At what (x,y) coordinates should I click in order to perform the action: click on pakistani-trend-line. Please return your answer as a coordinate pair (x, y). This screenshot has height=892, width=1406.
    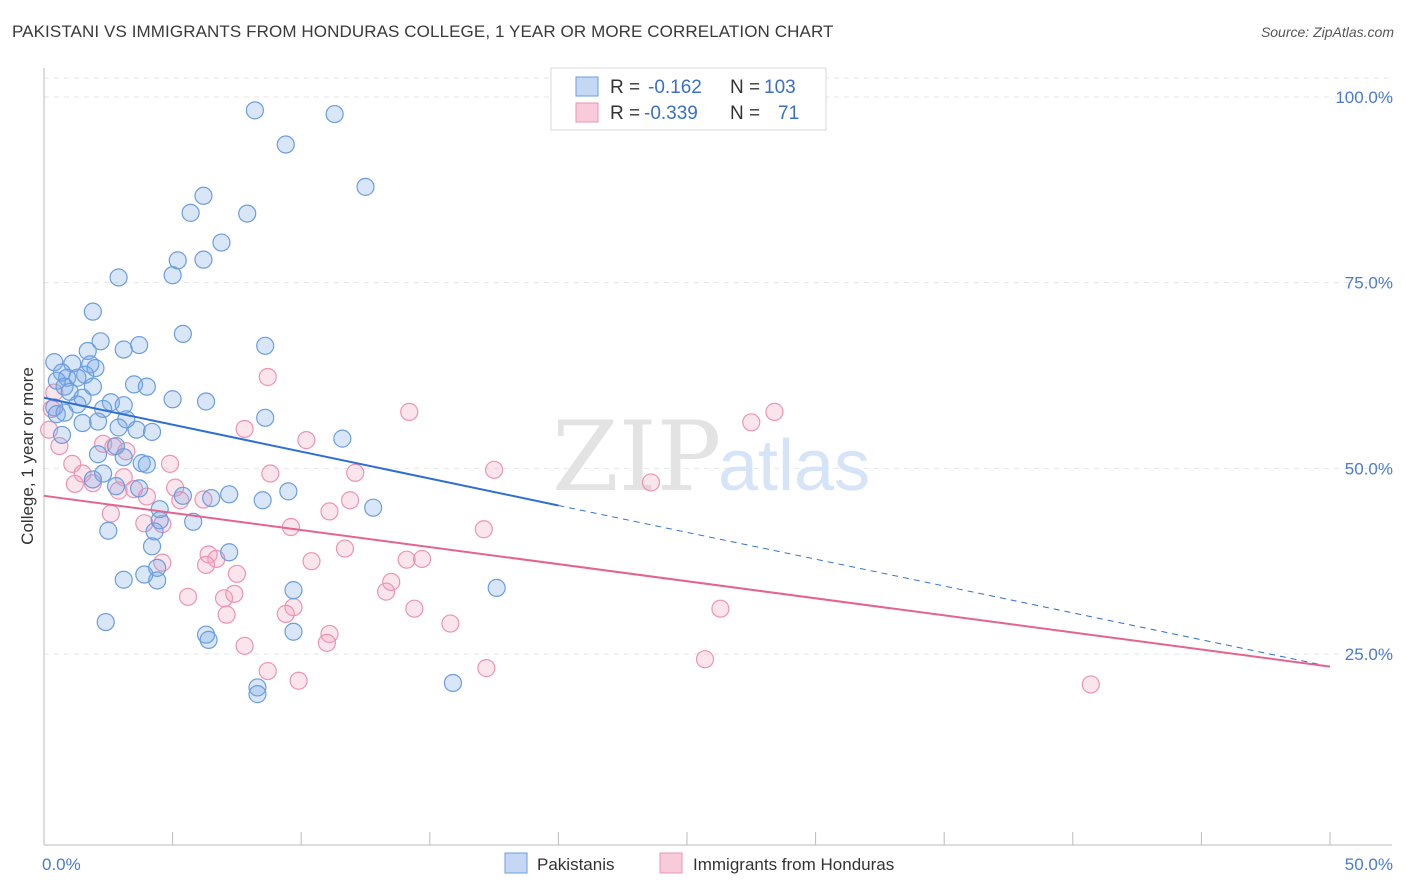
    Looking at the image, I should click on (301, 451).